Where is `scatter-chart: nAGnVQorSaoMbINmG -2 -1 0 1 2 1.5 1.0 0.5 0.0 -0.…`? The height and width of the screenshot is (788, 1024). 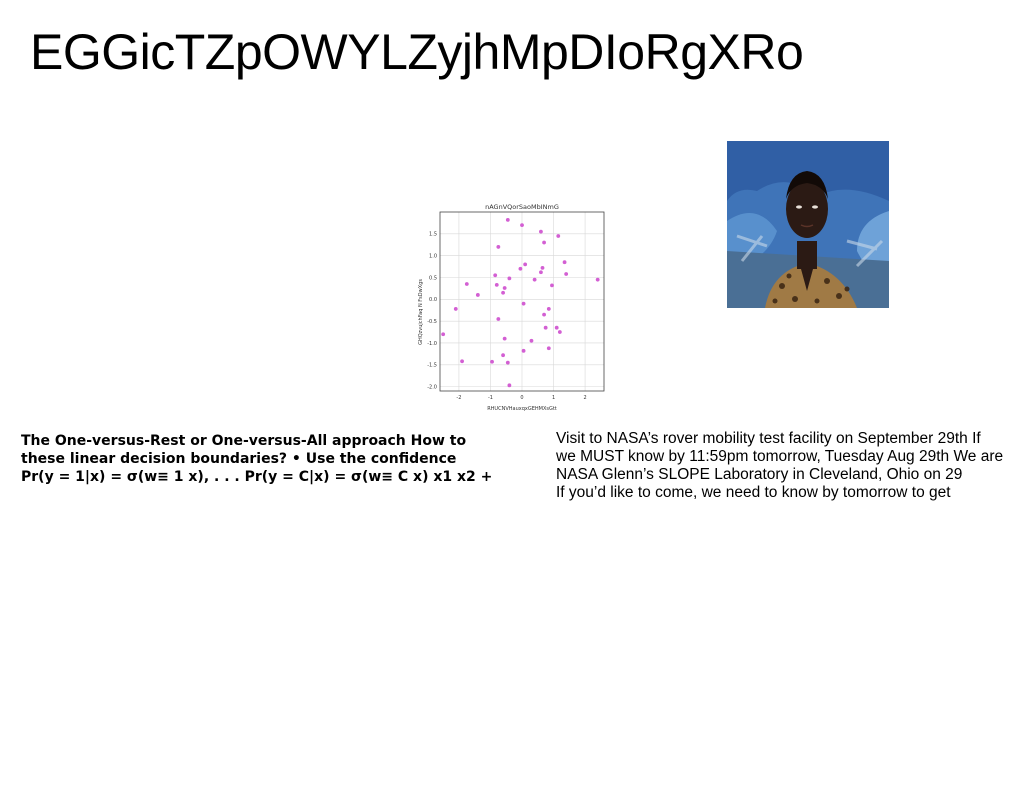 scatter-chart: nAGnVQorSaoMbINmG -2 -1 0 1 2 1.5 1.0 0.5 0.0 -0.… is located at coordinates (512, 307).